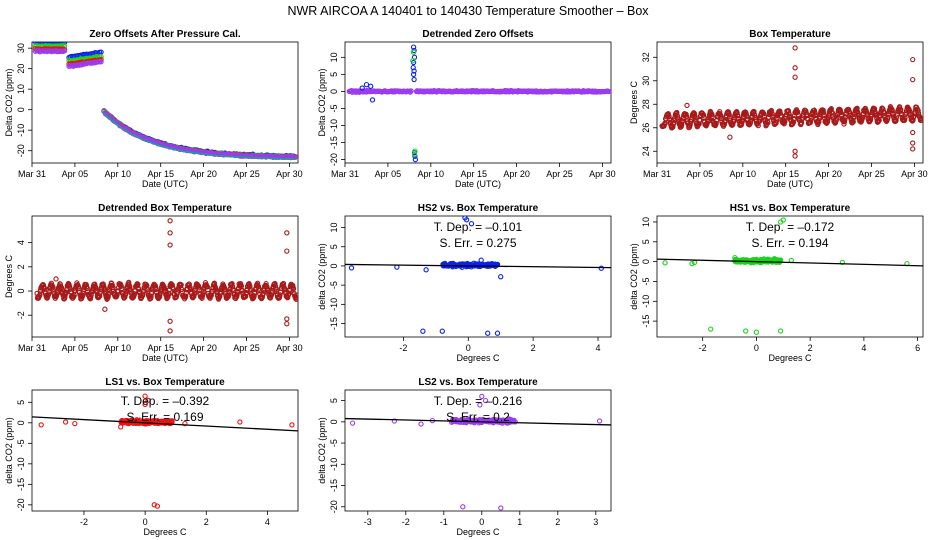 The width and height of the screenshot is (936, 540). I want to click on data-layer, so click(791, 102).